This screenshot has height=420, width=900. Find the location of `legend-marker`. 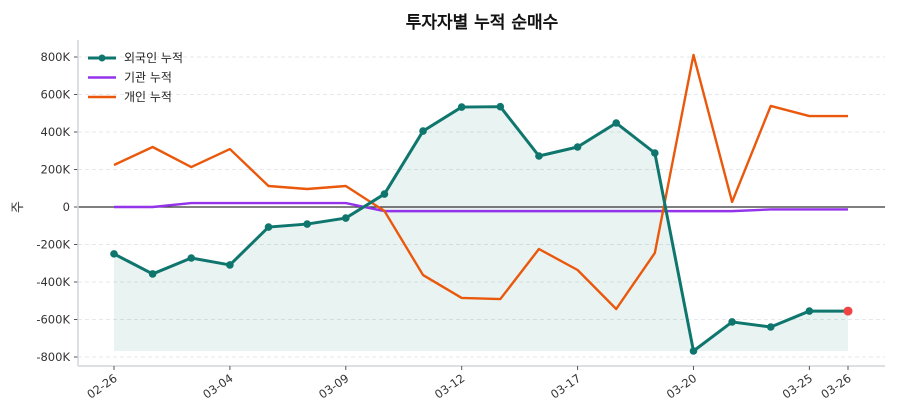

legend-marker is located at coordinates (102, 58).